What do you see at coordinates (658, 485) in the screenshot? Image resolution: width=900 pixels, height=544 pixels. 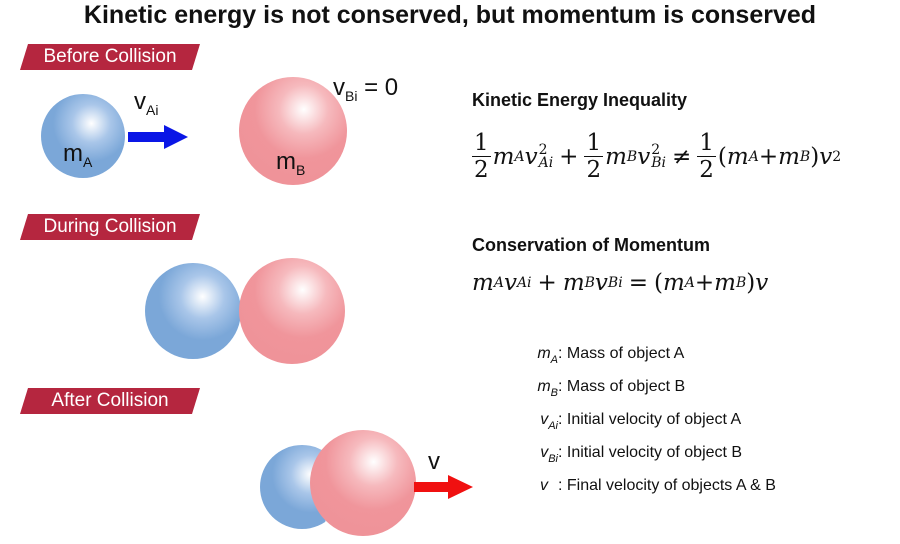 I see `legend-item: v: Final velocity of objects A & B` at bounding box center [658, 485].